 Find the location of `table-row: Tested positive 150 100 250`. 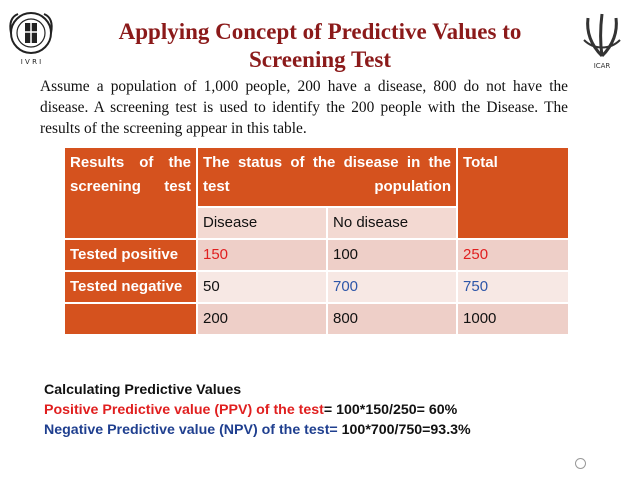

table-row: Tested positive 150 100 250 is located at coordinates (317, 255).